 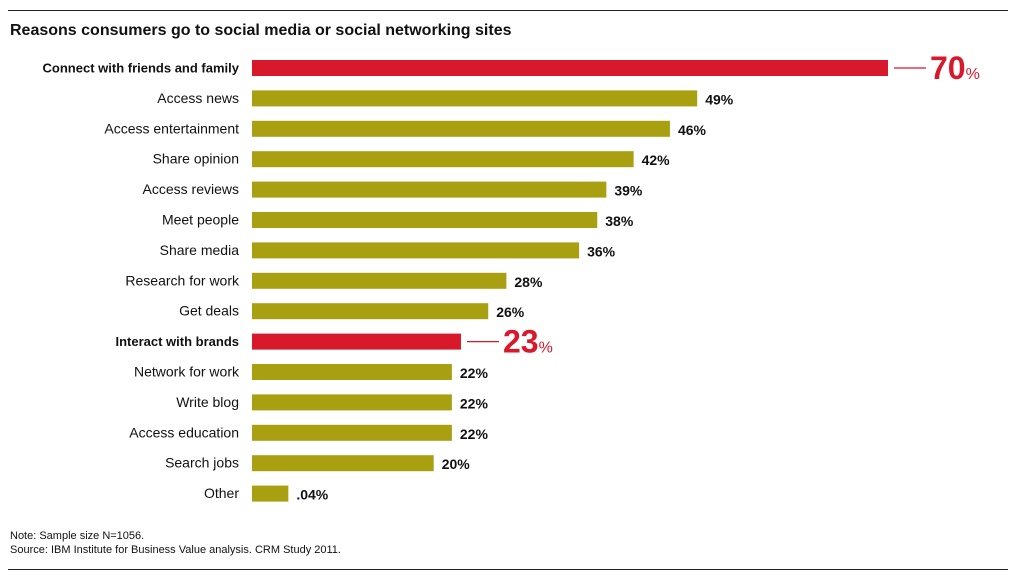 What do you see at coordinates (200, 220) in the screenshot?
I see `category-label: Meet people` at bounding box center [200, 220].